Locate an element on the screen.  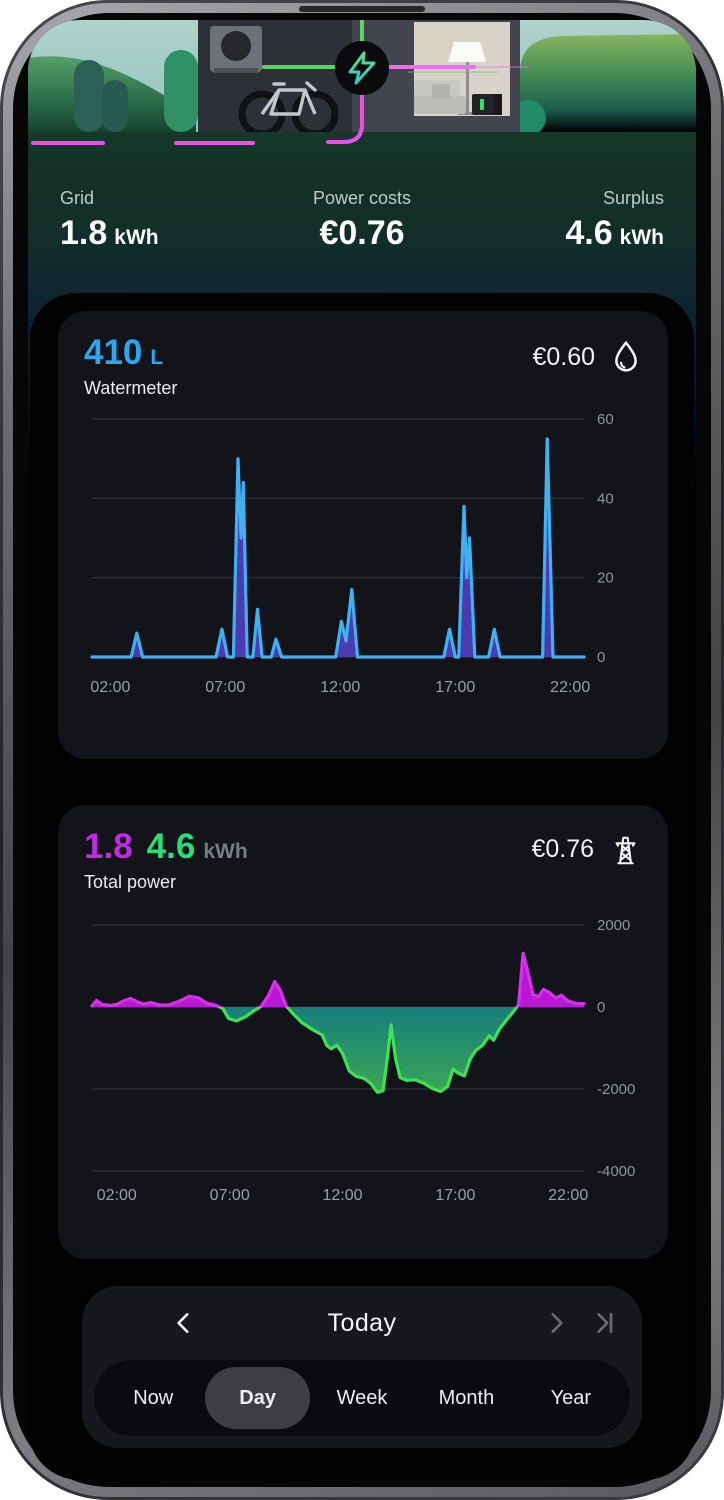
power-unit: kWh is located at coordinates (225, 851).